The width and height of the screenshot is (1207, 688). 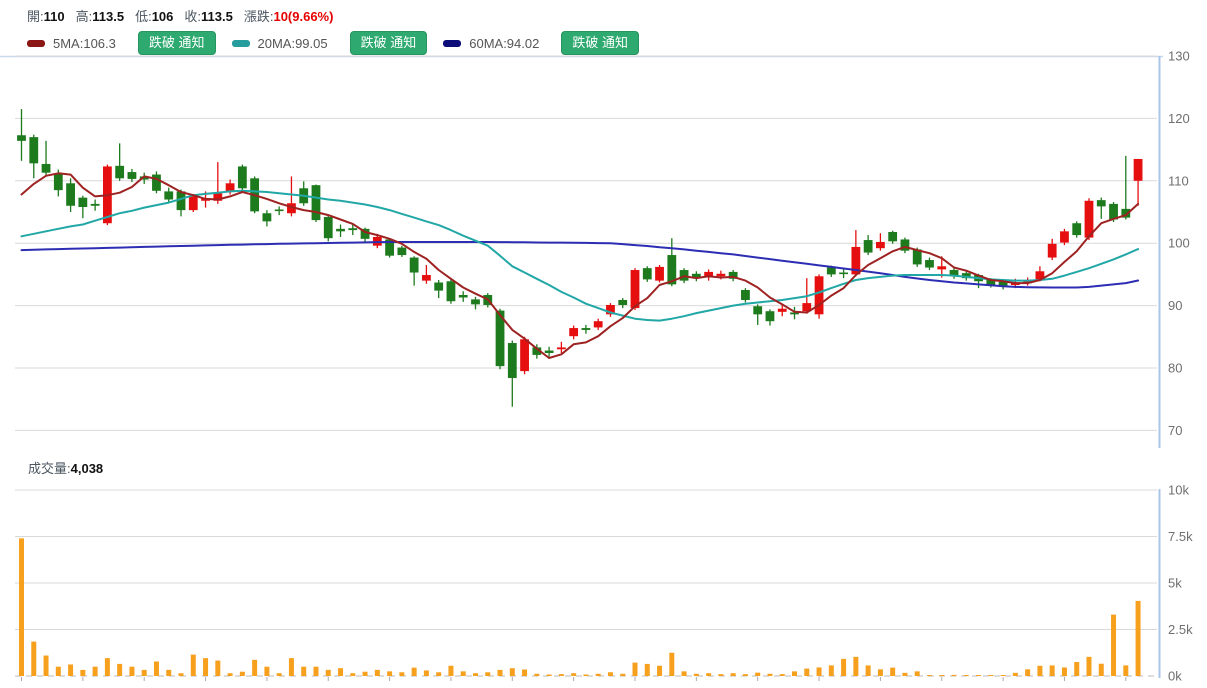 What do you see at coordinates (36, 43) in the screenshot?
I see `ma5-line-swatch-icon` at bounding box center [36, 43].